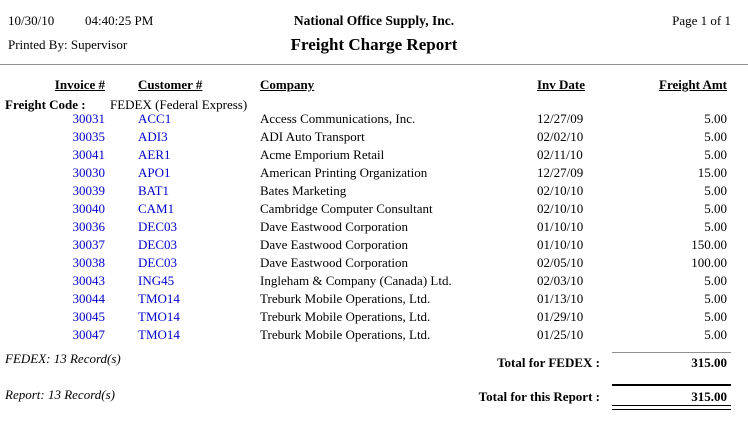  What do you see at coordinates (68, 44) in the screenshot?
I see `printed-by: Printed By: Supervisor` at bounding box center [68, 44].